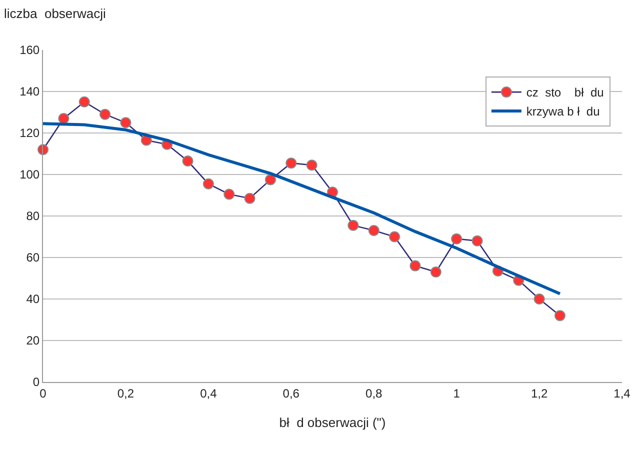 The height and width of the screenshot is (451, 634). I want to click on x-axis-title: bł d obserwacji ("), so click(332, 422).